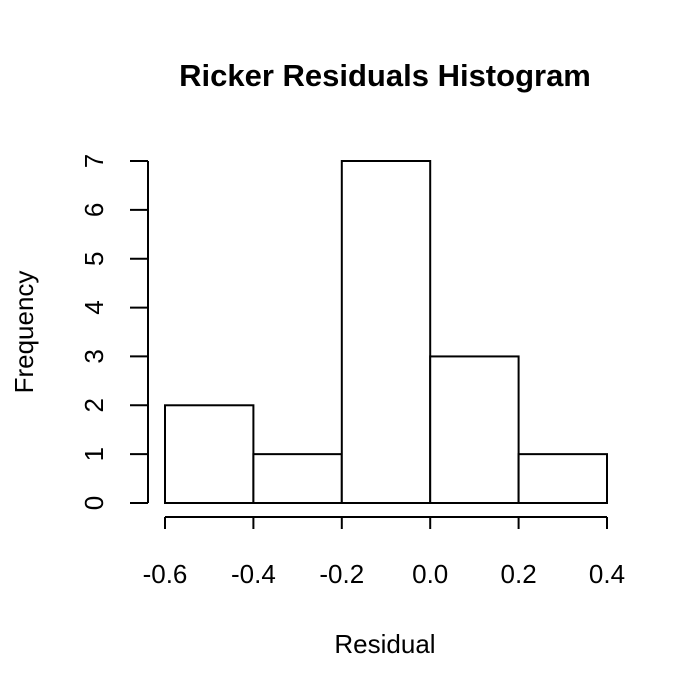 The height and width of the screenshot is (700, 700). I want to click on x-tick-label: -0.6, so click(165, 574).